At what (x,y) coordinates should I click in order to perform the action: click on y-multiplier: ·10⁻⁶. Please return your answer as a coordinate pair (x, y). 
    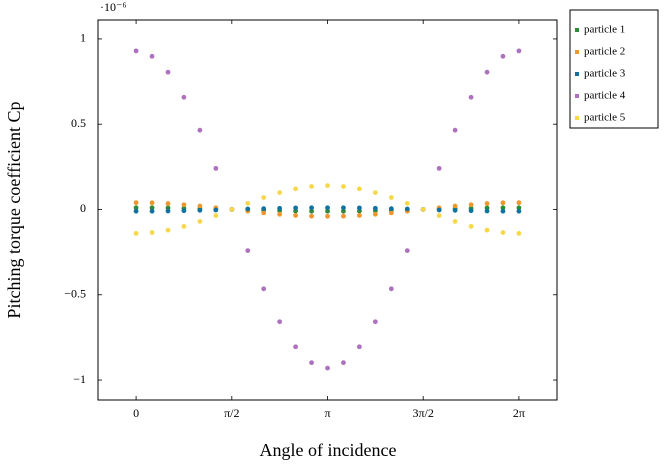
    Looking at the image, I should click on (113, 7).